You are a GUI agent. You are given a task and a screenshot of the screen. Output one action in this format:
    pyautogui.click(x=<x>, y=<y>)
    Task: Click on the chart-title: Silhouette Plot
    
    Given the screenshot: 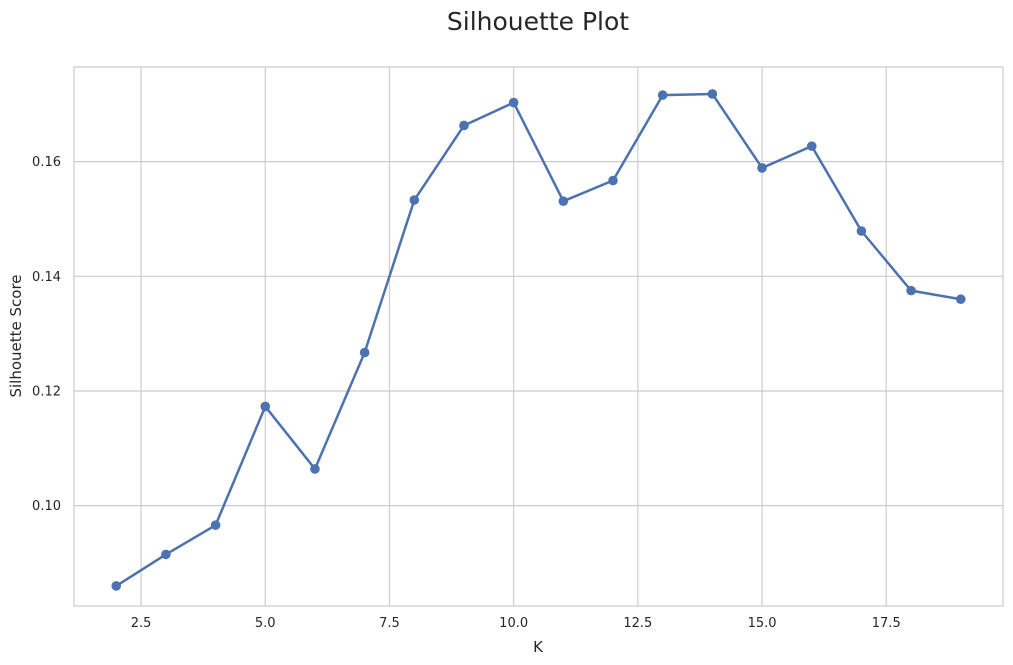 What is the action you would take?
    pyautogui.click(x=538, y=21)
    